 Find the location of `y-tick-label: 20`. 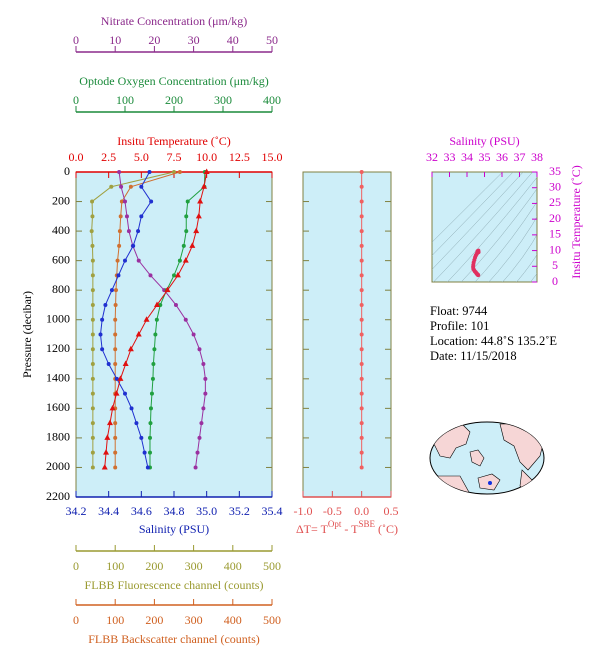

y-tick-label: 20 is located at coordinates (555, 218).